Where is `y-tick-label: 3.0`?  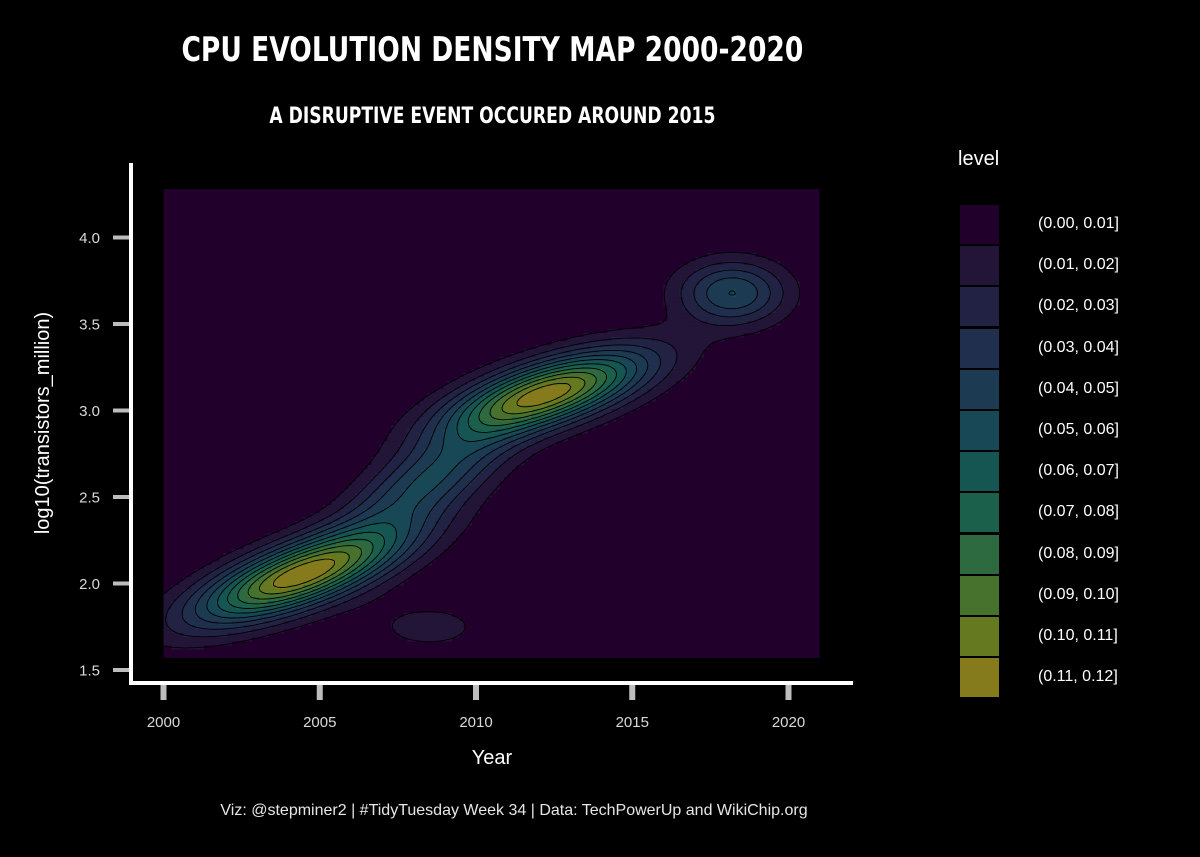
y-tick-label: 3.0 is located at coordinates (89, 411).